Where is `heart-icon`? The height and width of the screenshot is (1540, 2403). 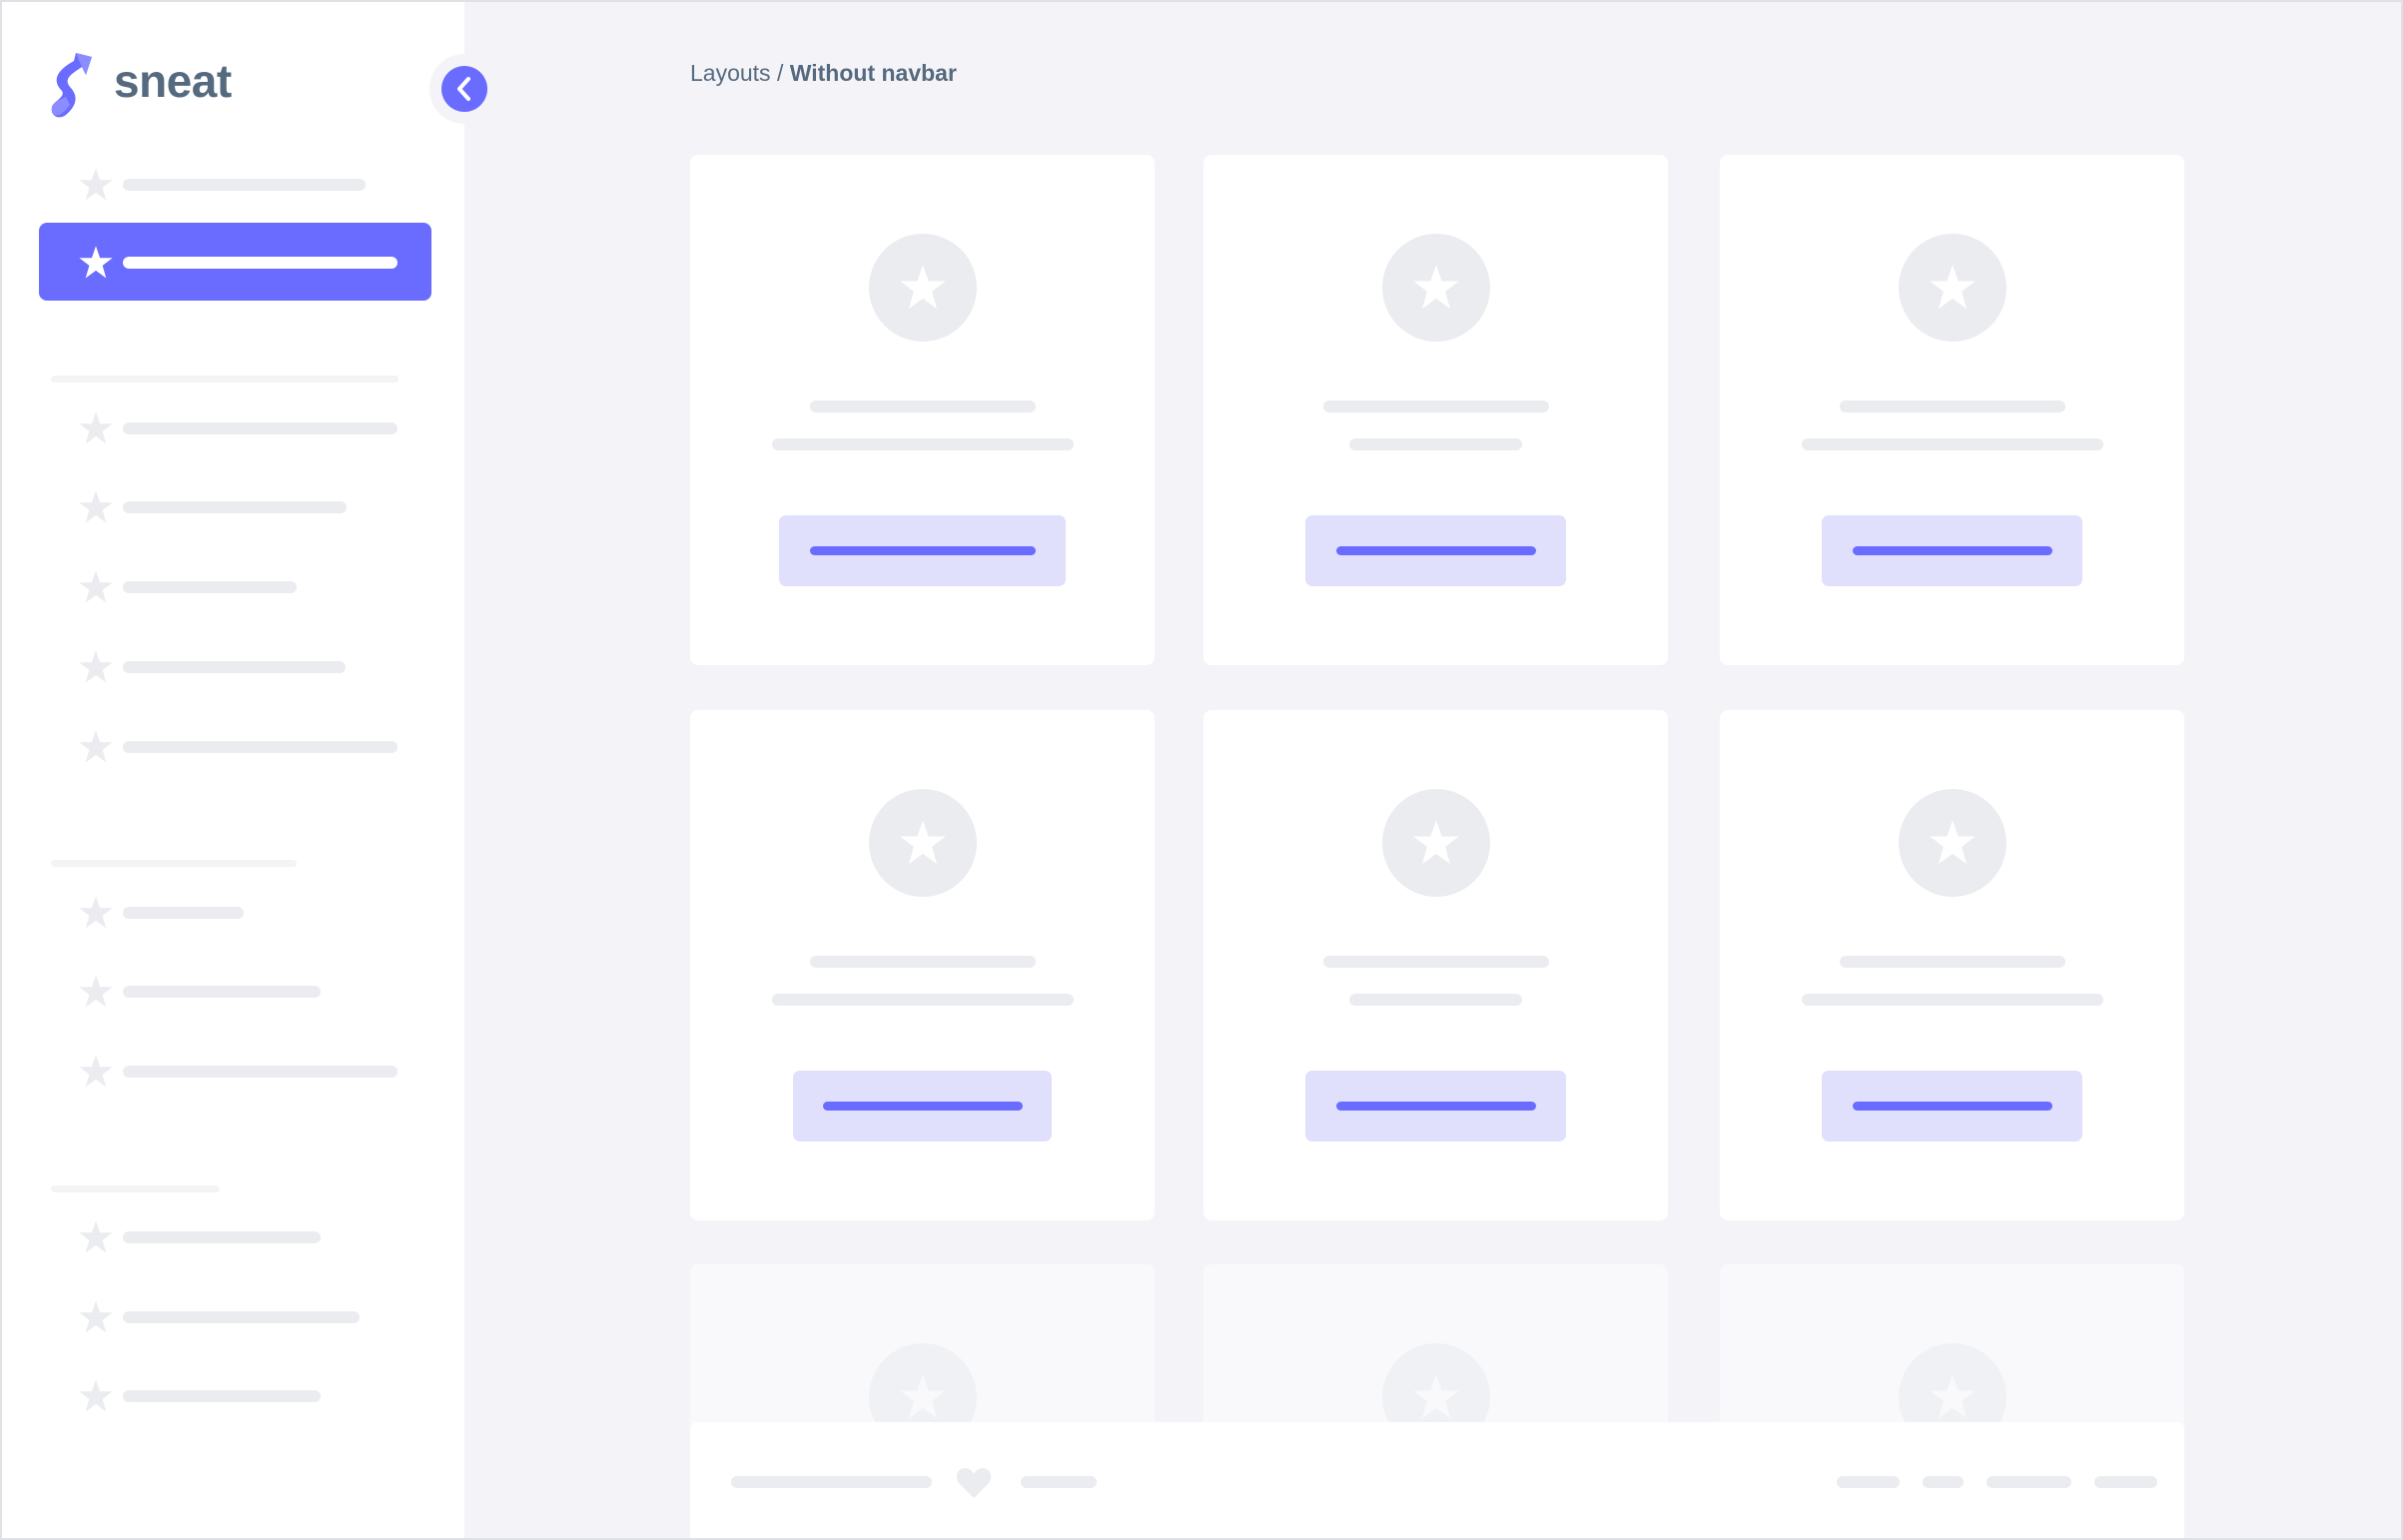 heart-icon is located at coordinates (974, 1483).